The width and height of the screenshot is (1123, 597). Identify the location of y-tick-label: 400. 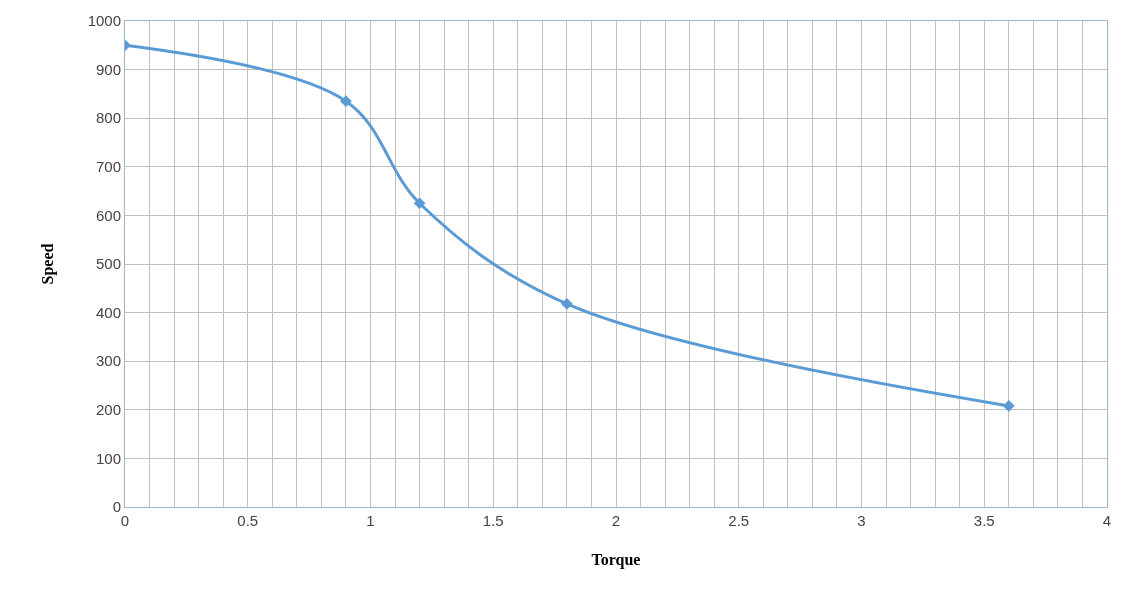
(108, 312).